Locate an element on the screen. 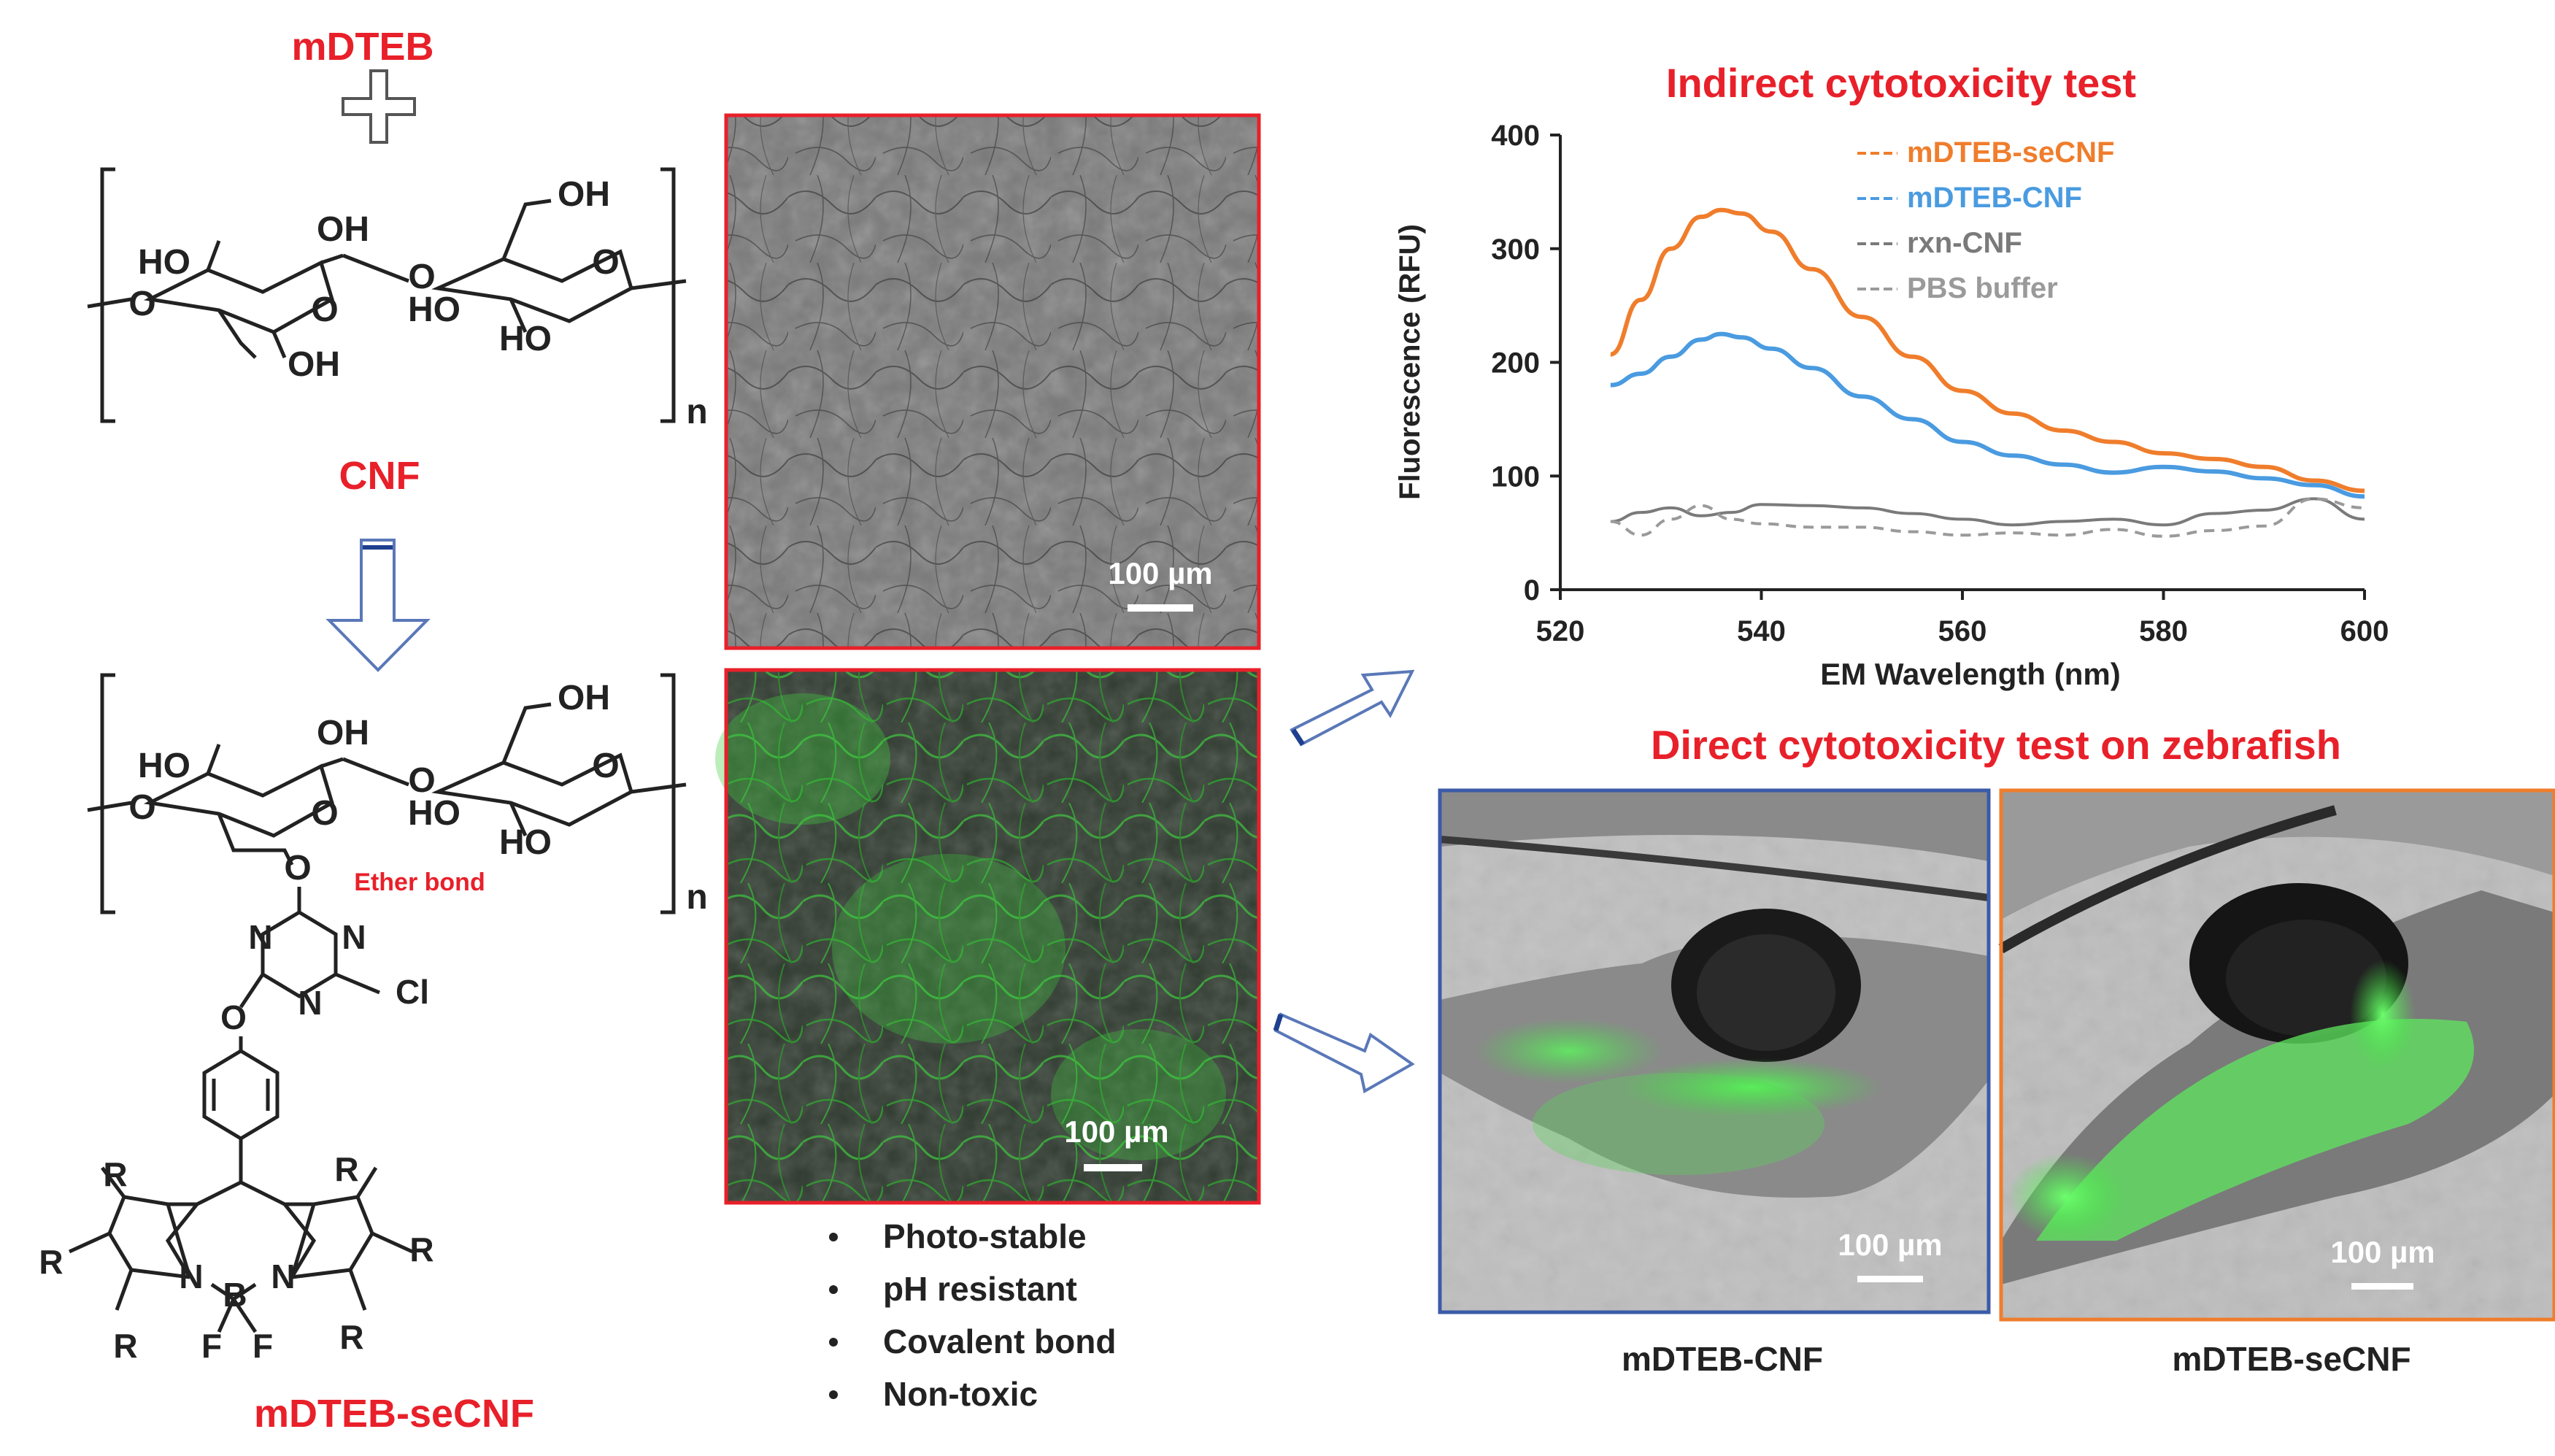  brightfield-micrograph: 100 µm is located at coordinates (993, 381).